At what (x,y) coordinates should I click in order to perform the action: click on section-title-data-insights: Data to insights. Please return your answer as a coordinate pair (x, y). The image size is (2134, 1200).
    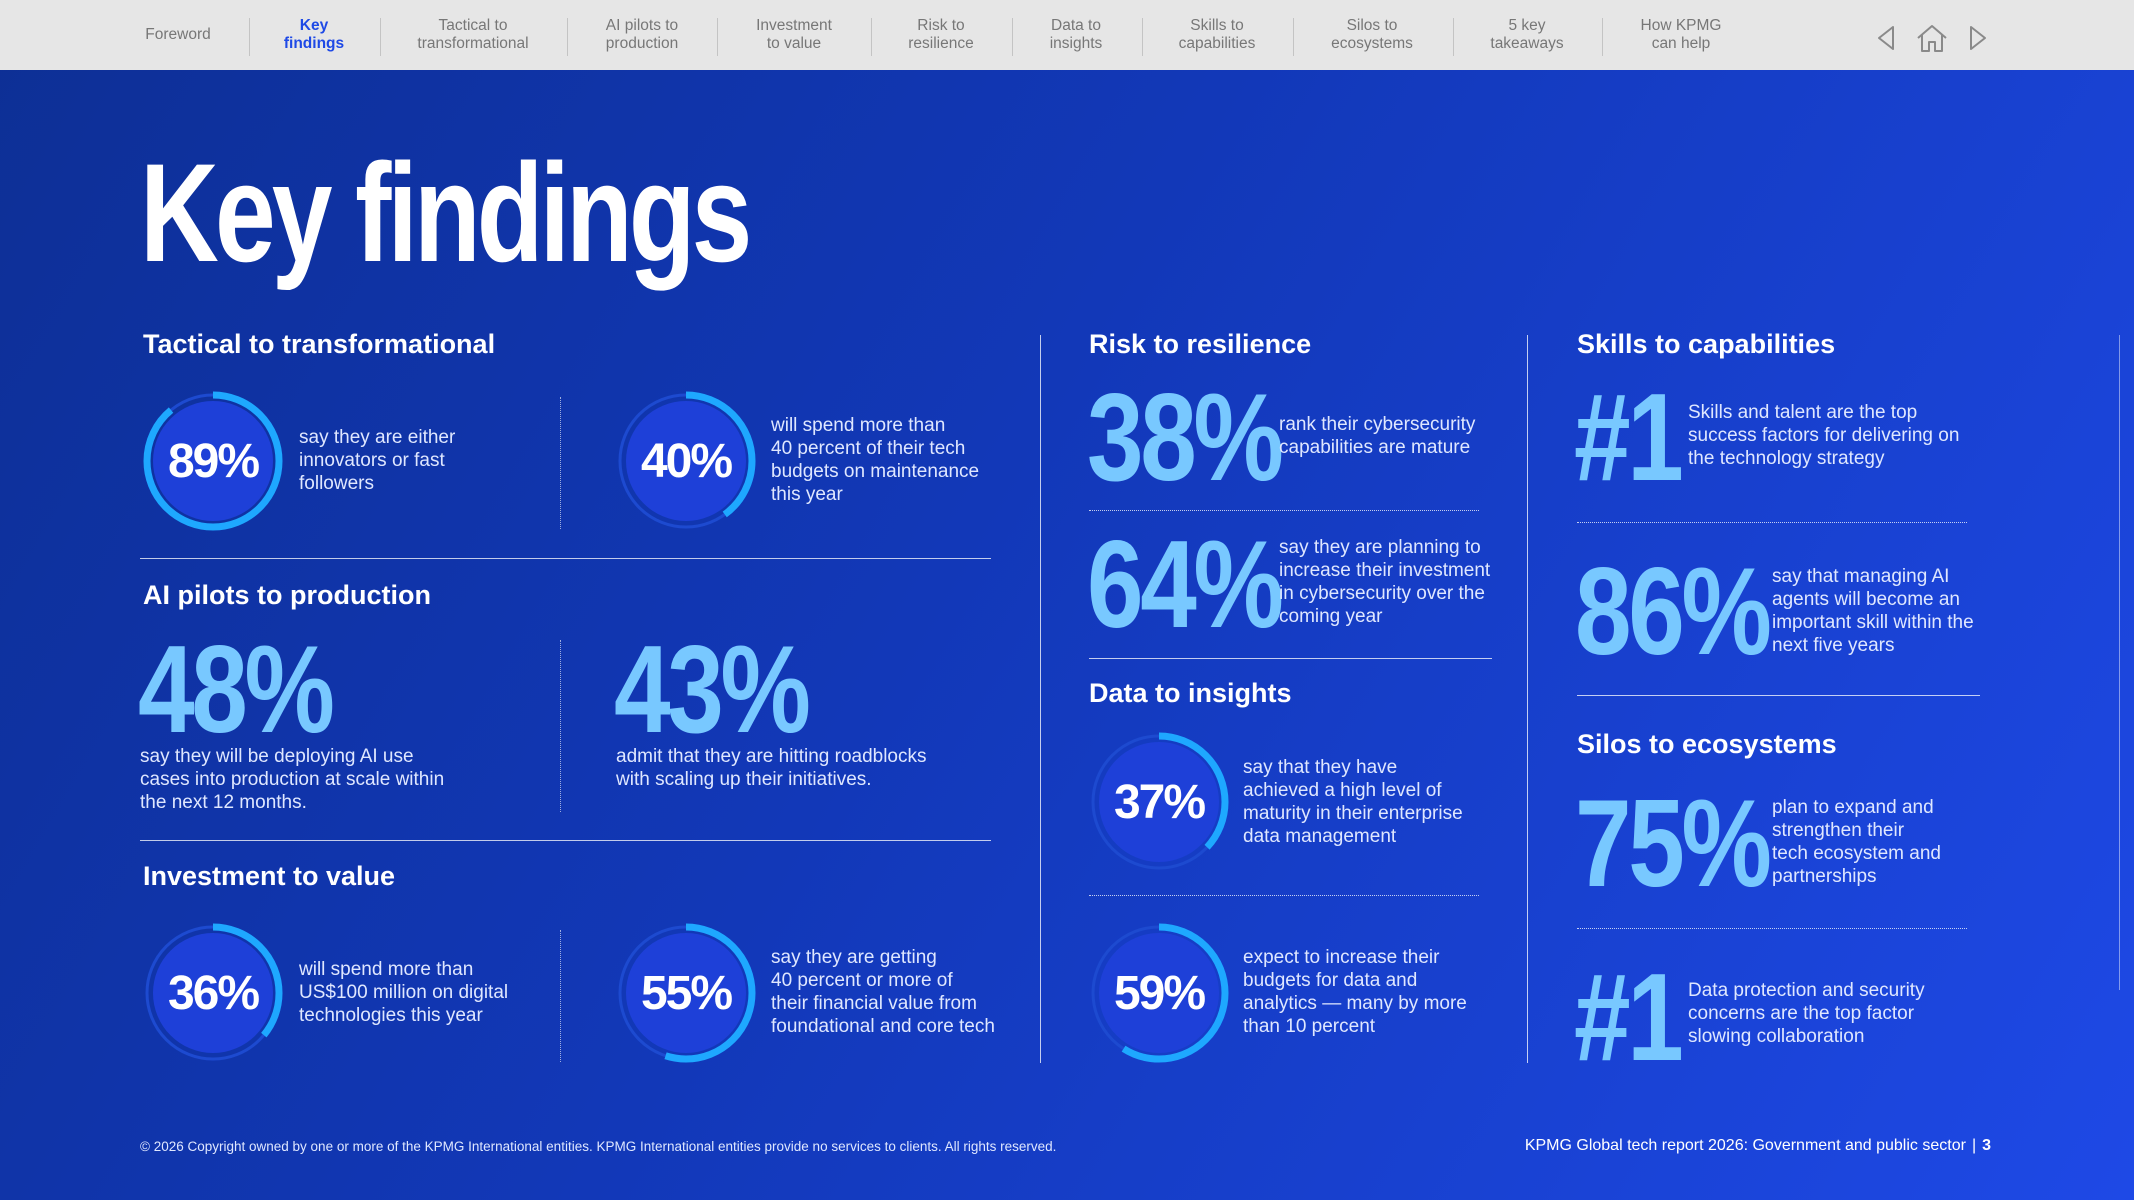
    Looking at the image, I should click on (1190, 693).